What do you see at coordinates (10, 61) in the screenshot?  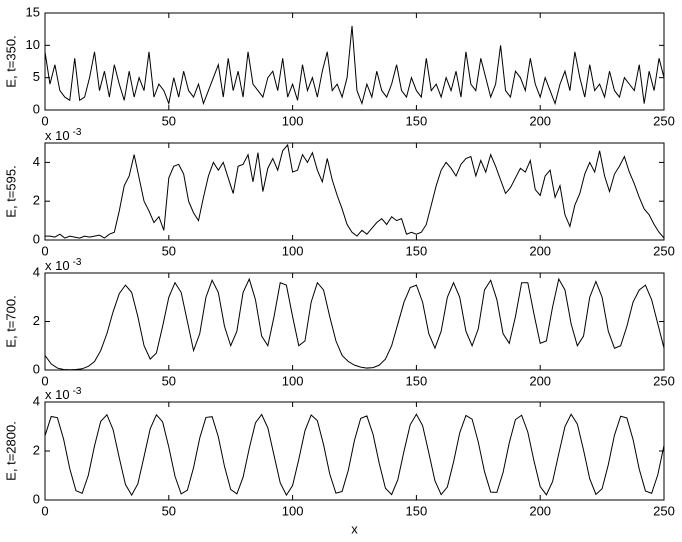 I see `y-axis-label: E, t=350.` at bounding box center [10, 61].